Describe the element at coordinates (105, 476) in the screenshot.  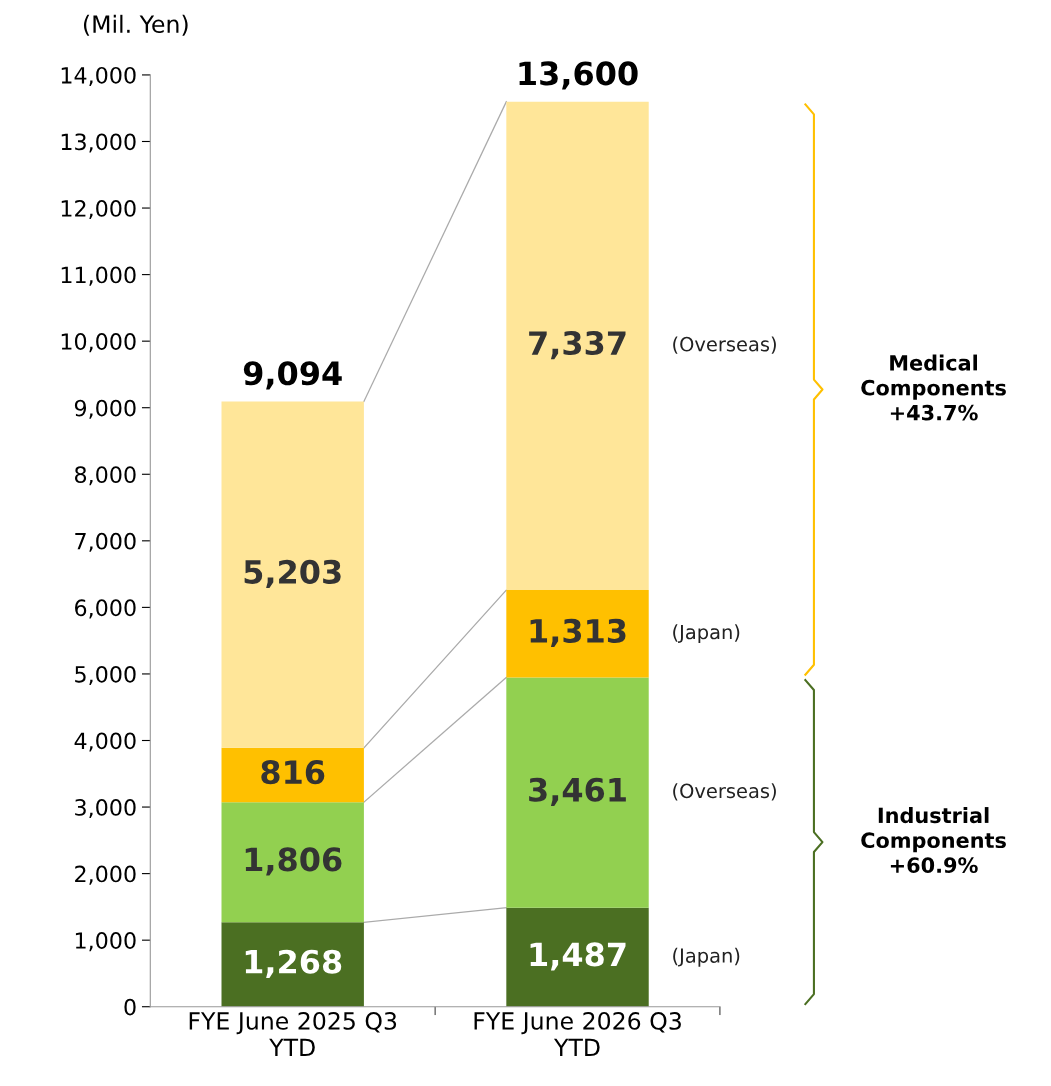
I see `y-tick-label: 8,000` at that location.